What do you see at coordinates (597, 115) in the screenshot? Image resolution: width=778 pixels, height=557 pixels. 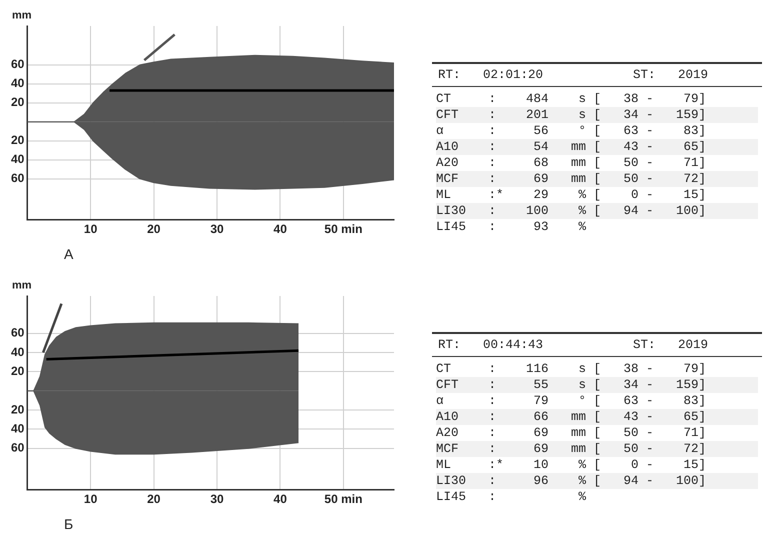 I see `text: CFT : 201 s [ 34 - 159]` at bounding box center [597, 115].